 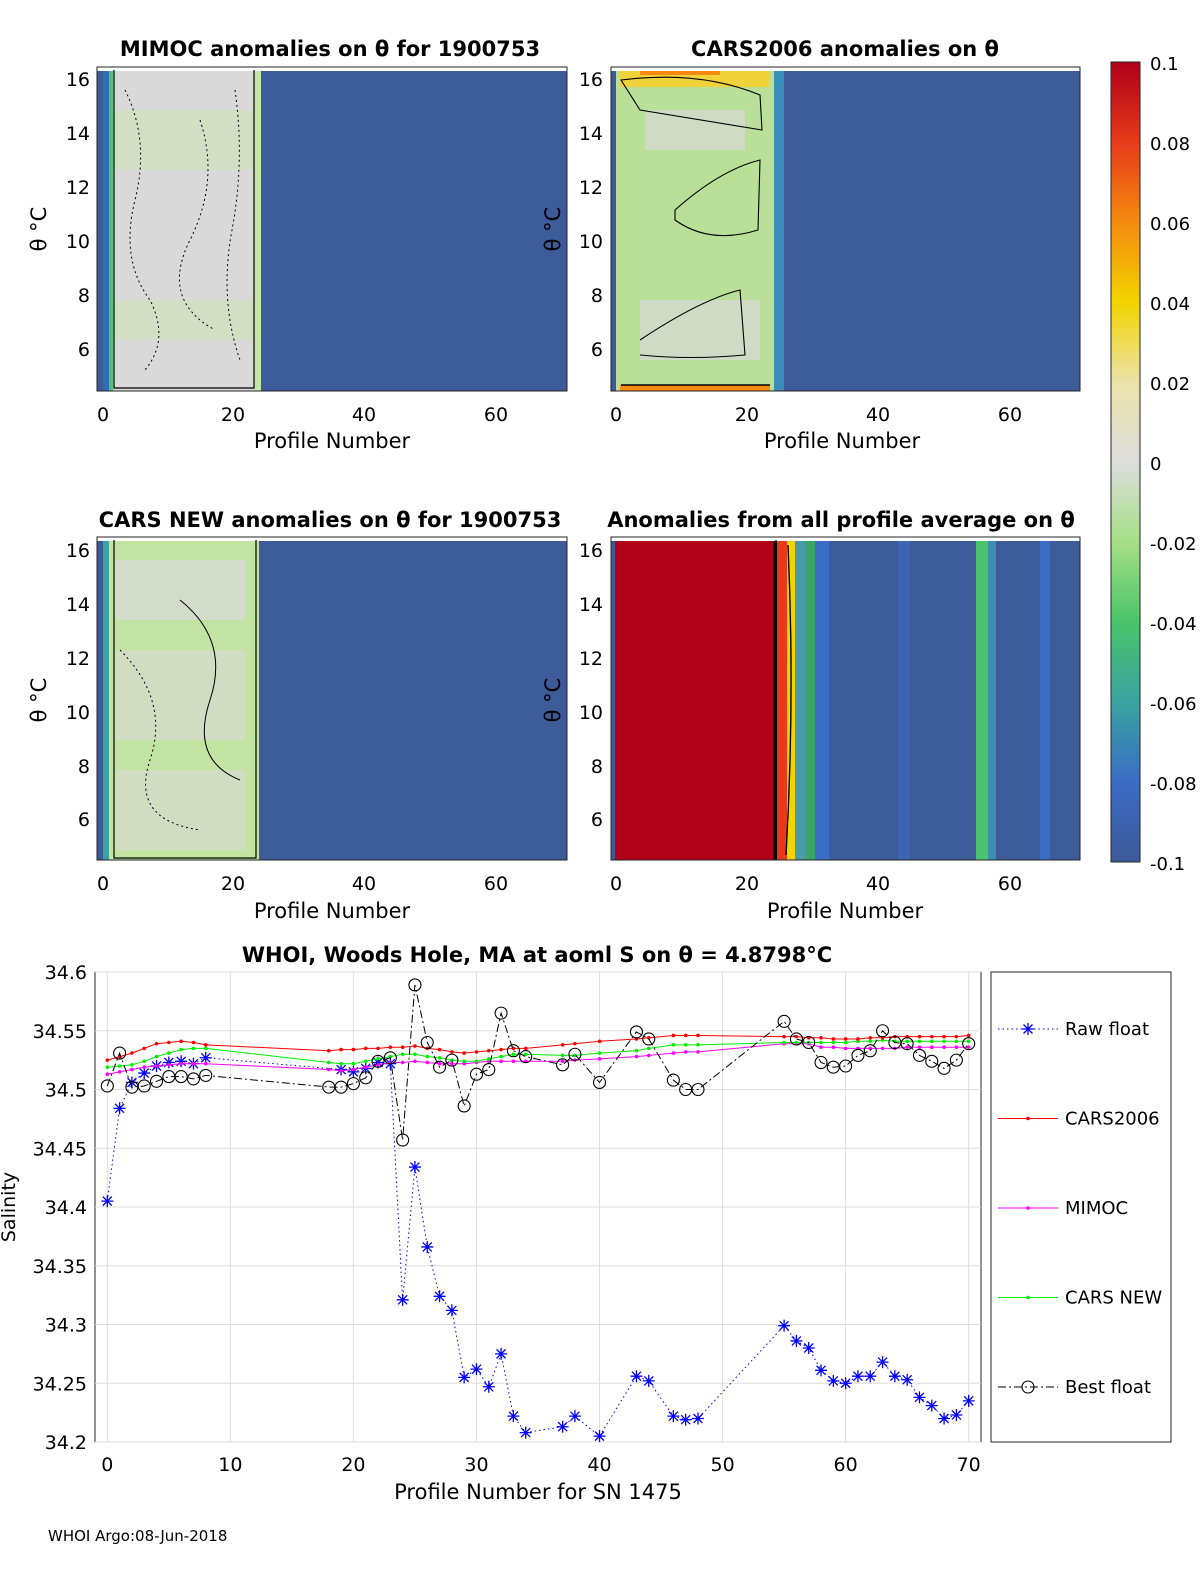 I want to click on y-ticks: 34.6 34.55 34.5 34.45 34.4 34.35 34.3 34.25 34.2, so click(x=60, y=1208).